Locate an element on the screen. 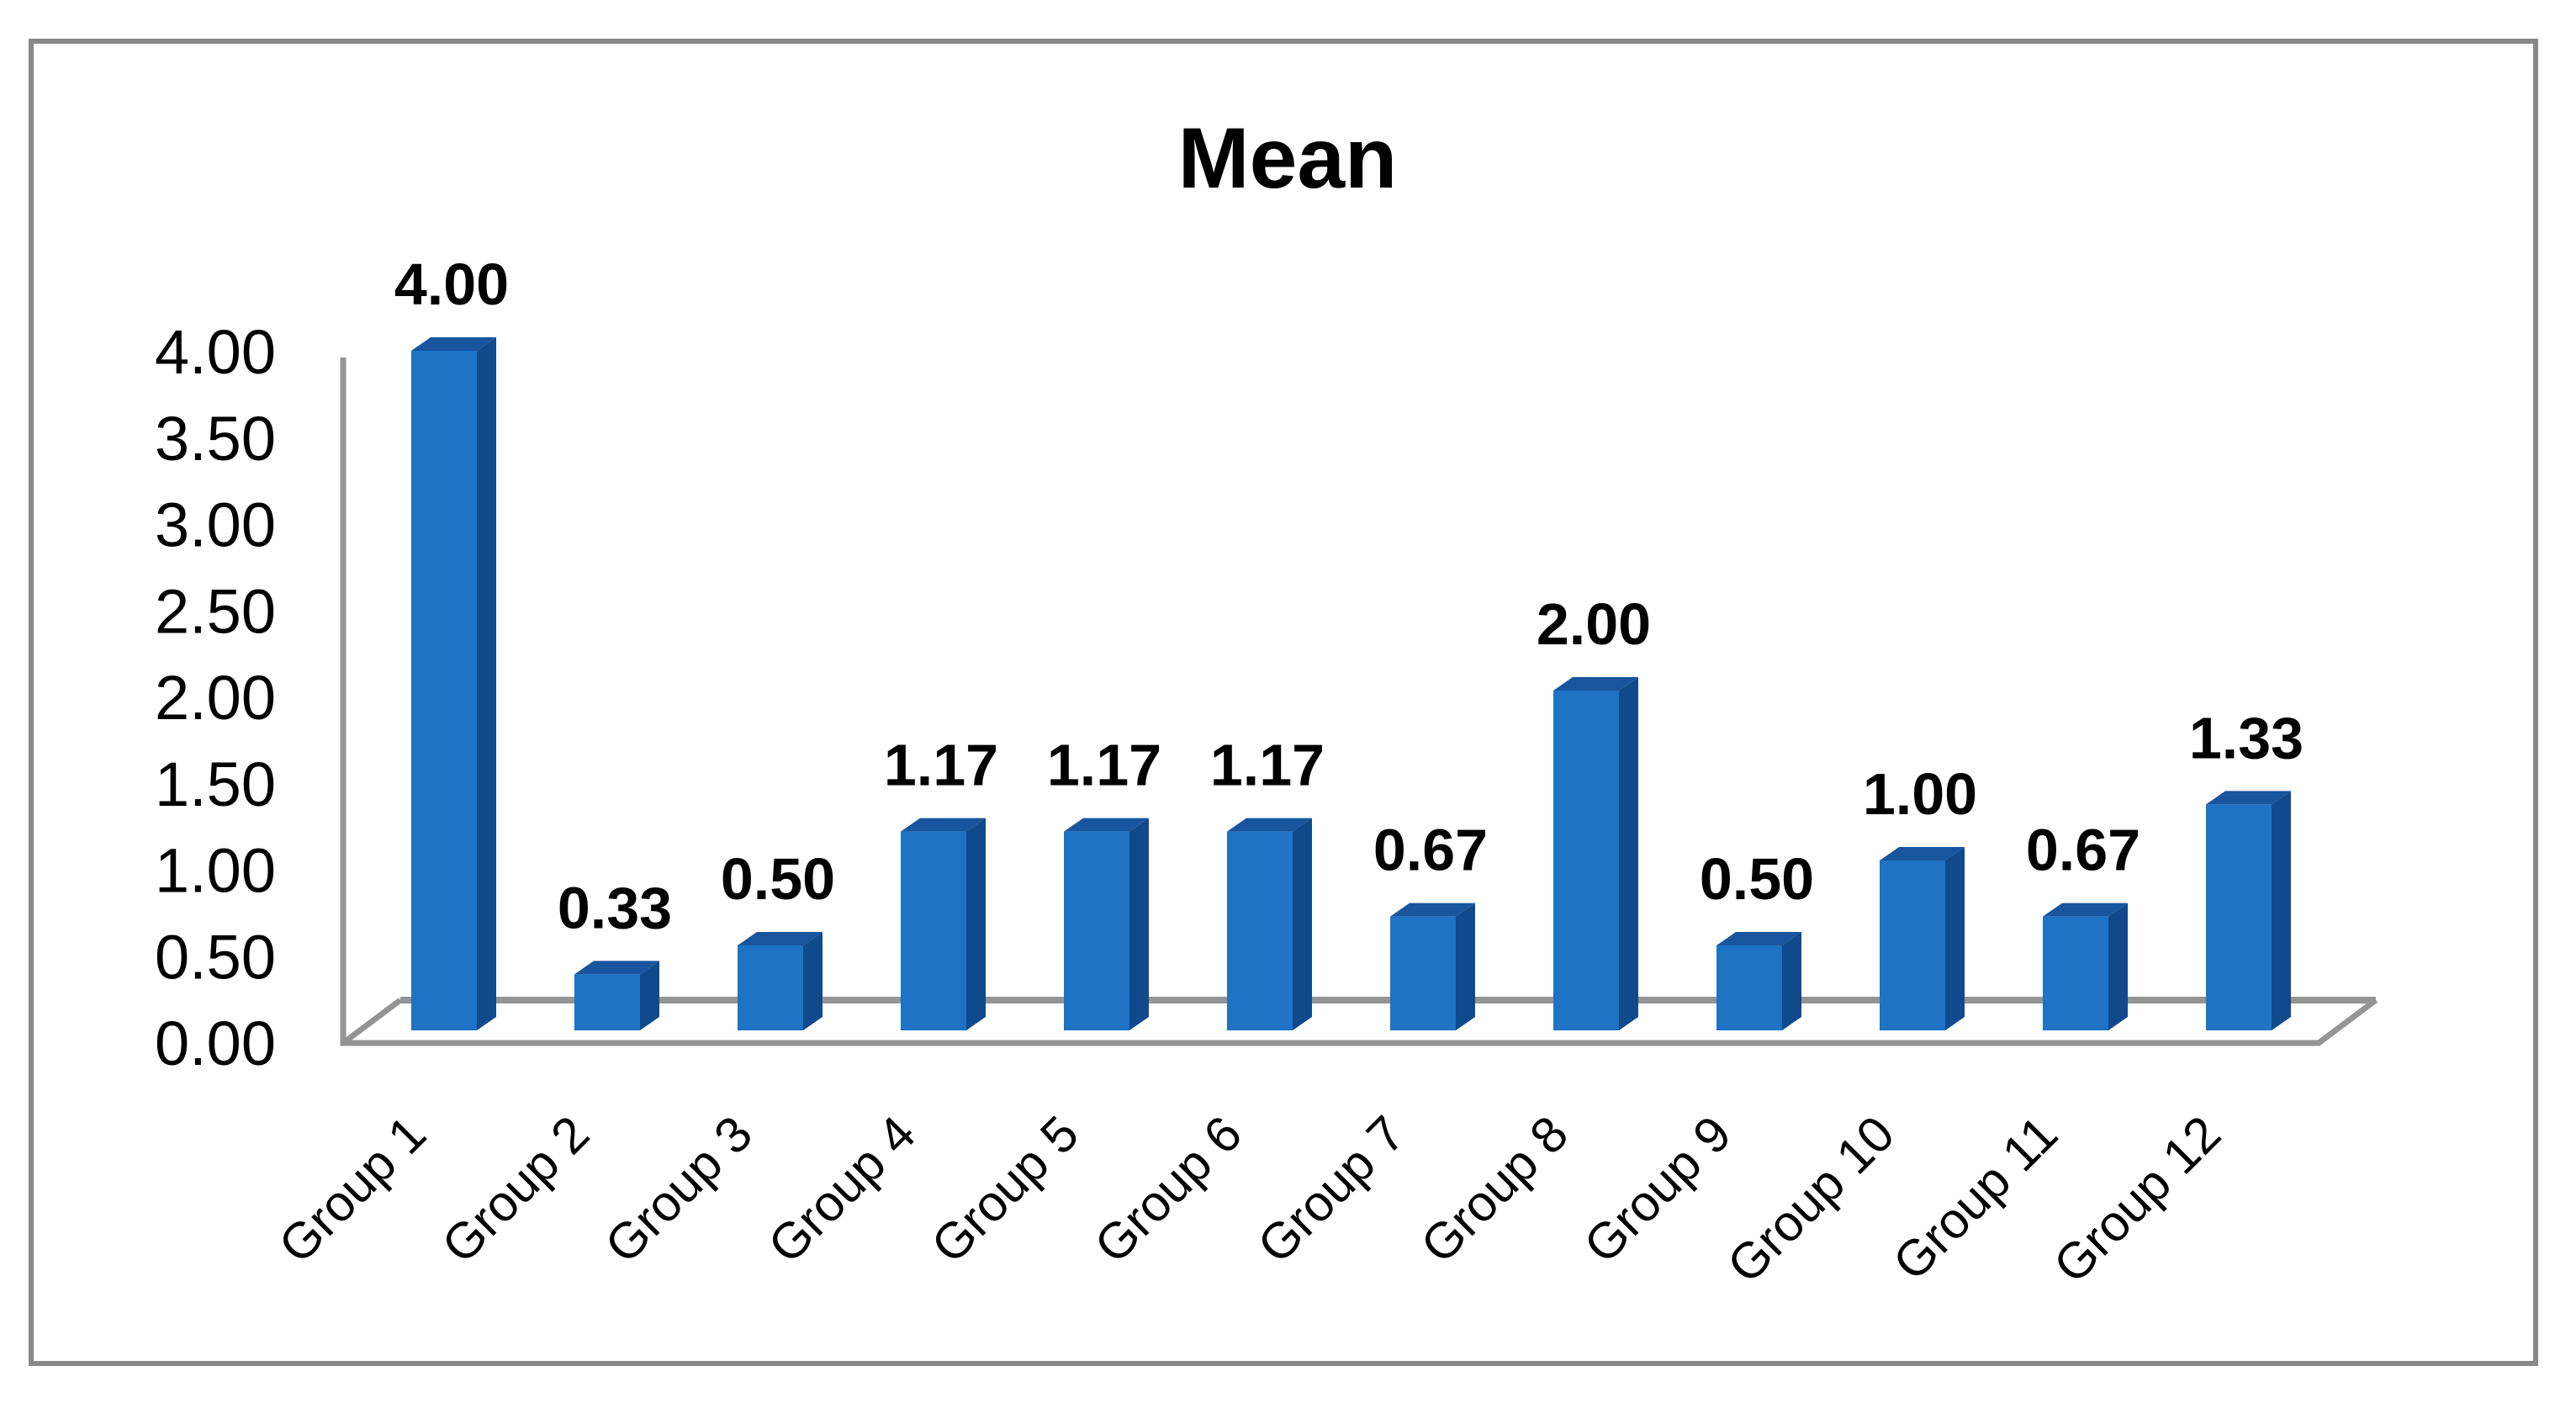 This screenshot has height=1403, width=2576. y-tick-label: 3.50 is located at coordinates (215, 439).